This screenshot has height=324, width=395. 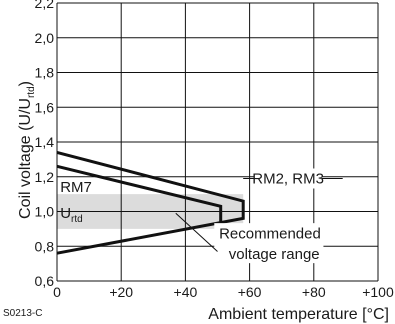 I want to click on y-axis-title-main: Coil voltage (U/U, so click(x=25, y=158).